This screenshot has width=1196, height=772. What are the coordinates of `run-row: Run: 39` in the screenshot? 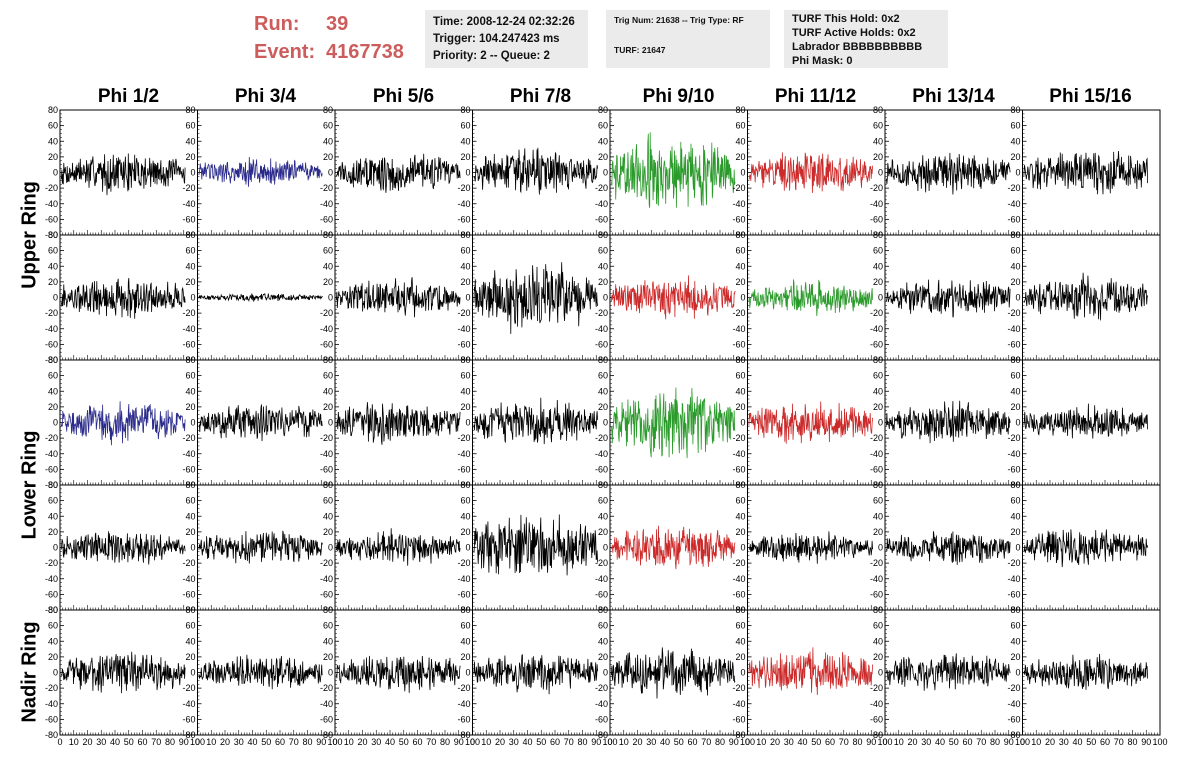 It's located at (329, 24).